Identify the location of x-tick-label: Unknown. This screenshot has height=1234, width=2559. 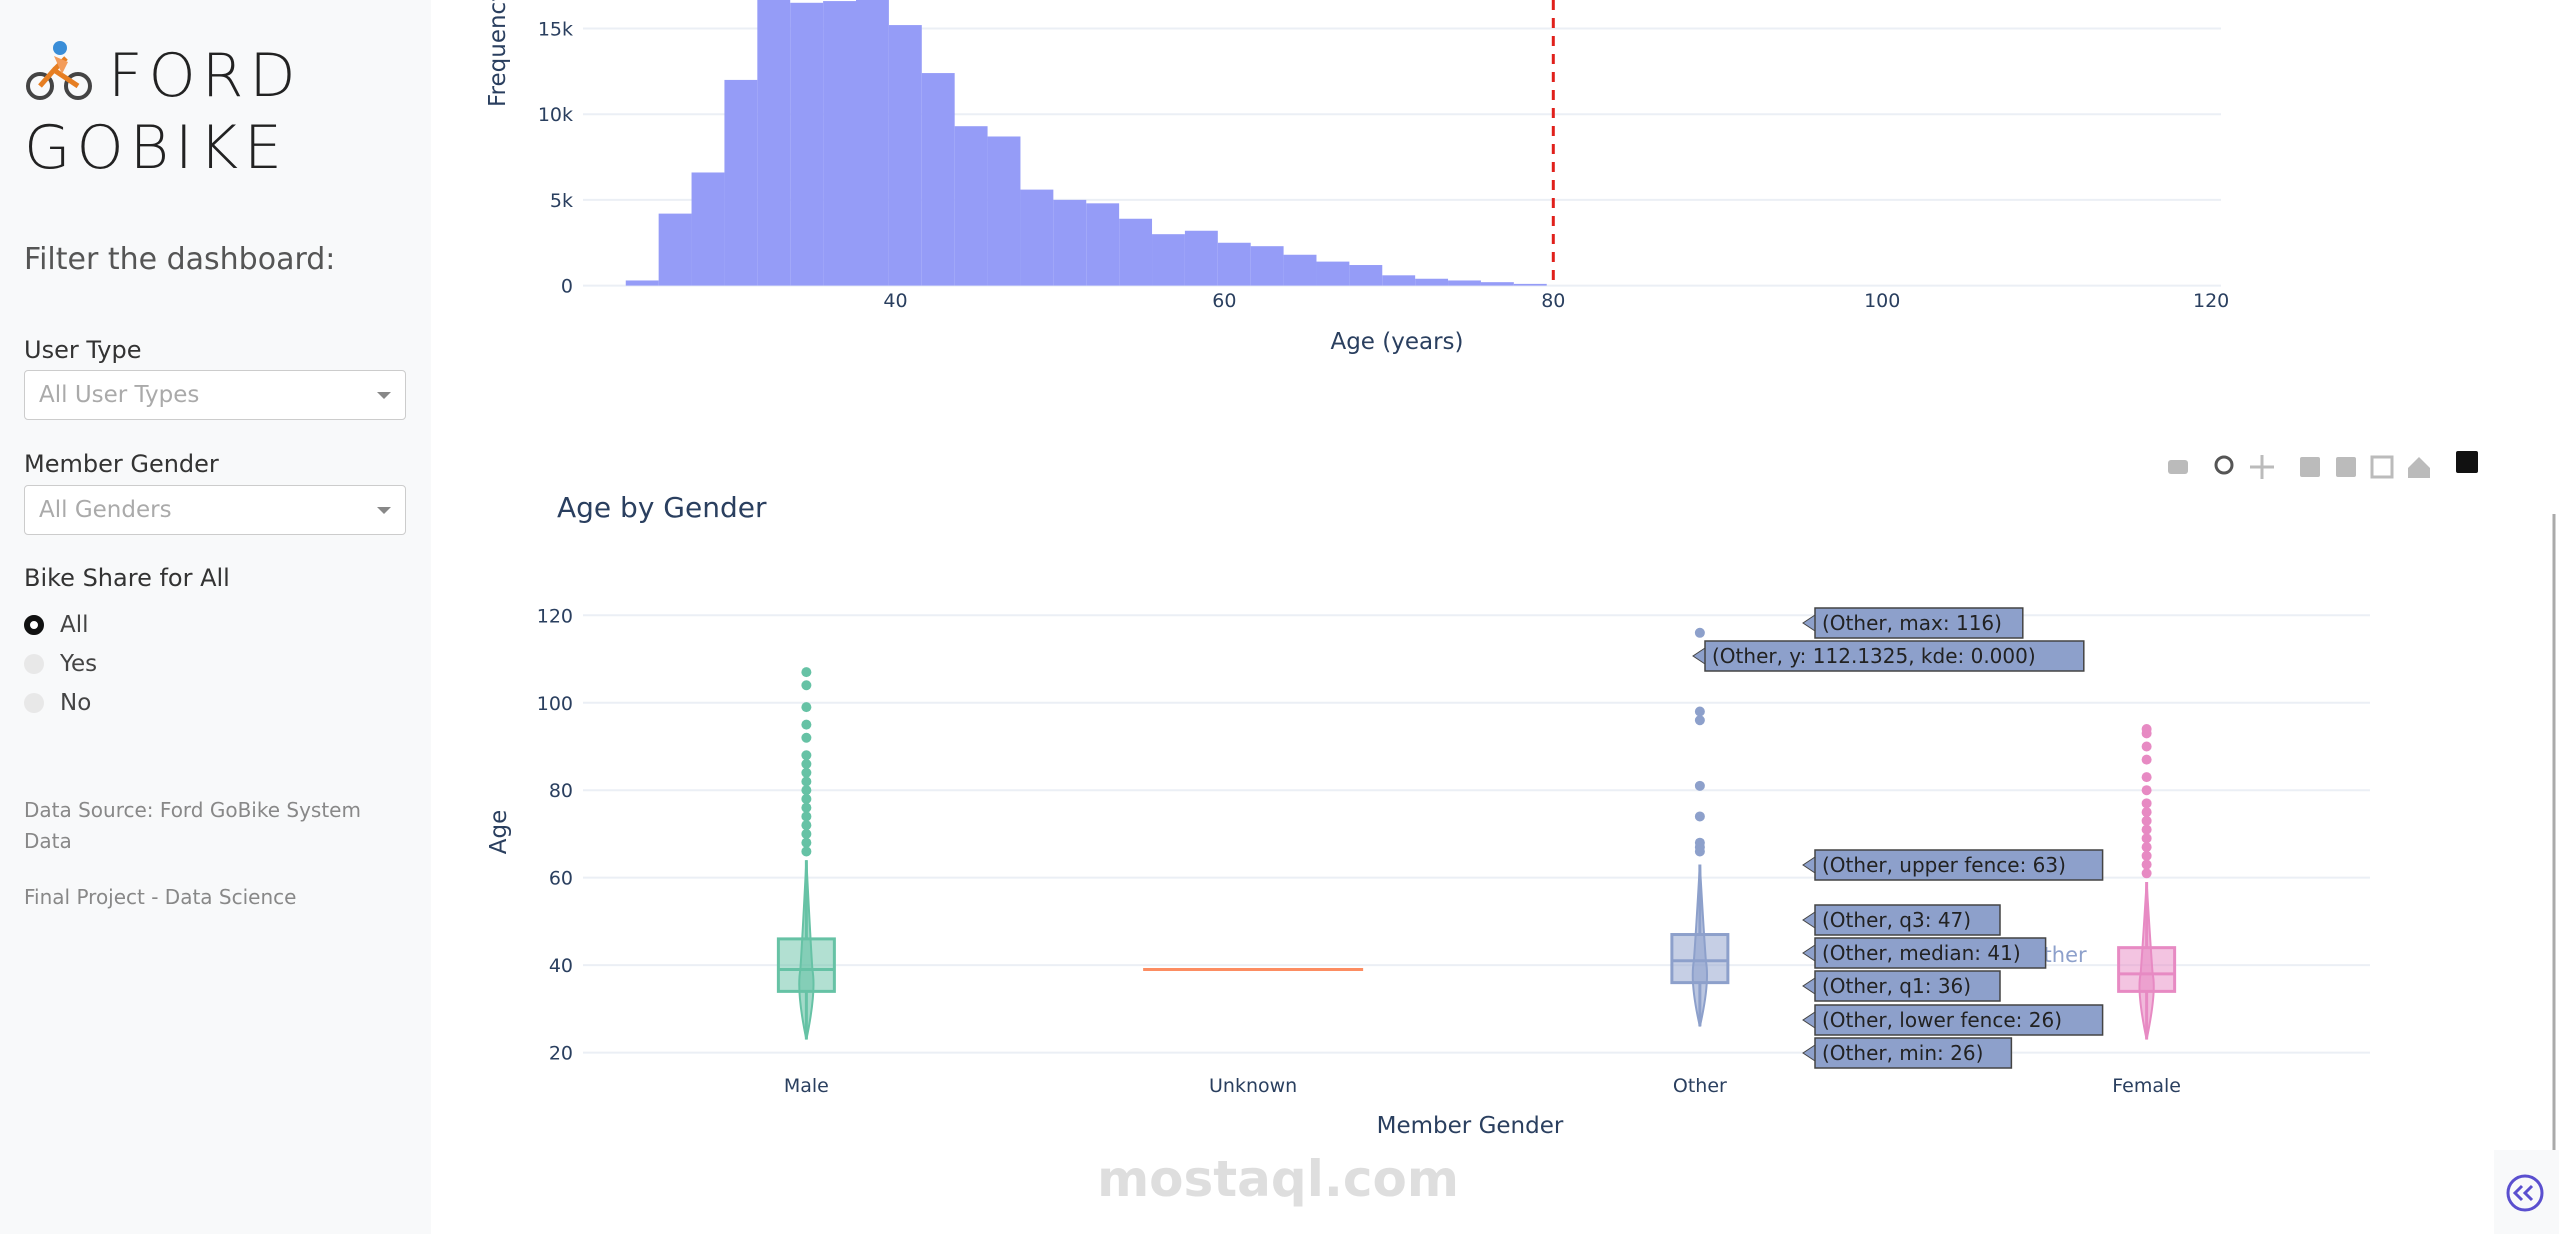
(1253, 1086).